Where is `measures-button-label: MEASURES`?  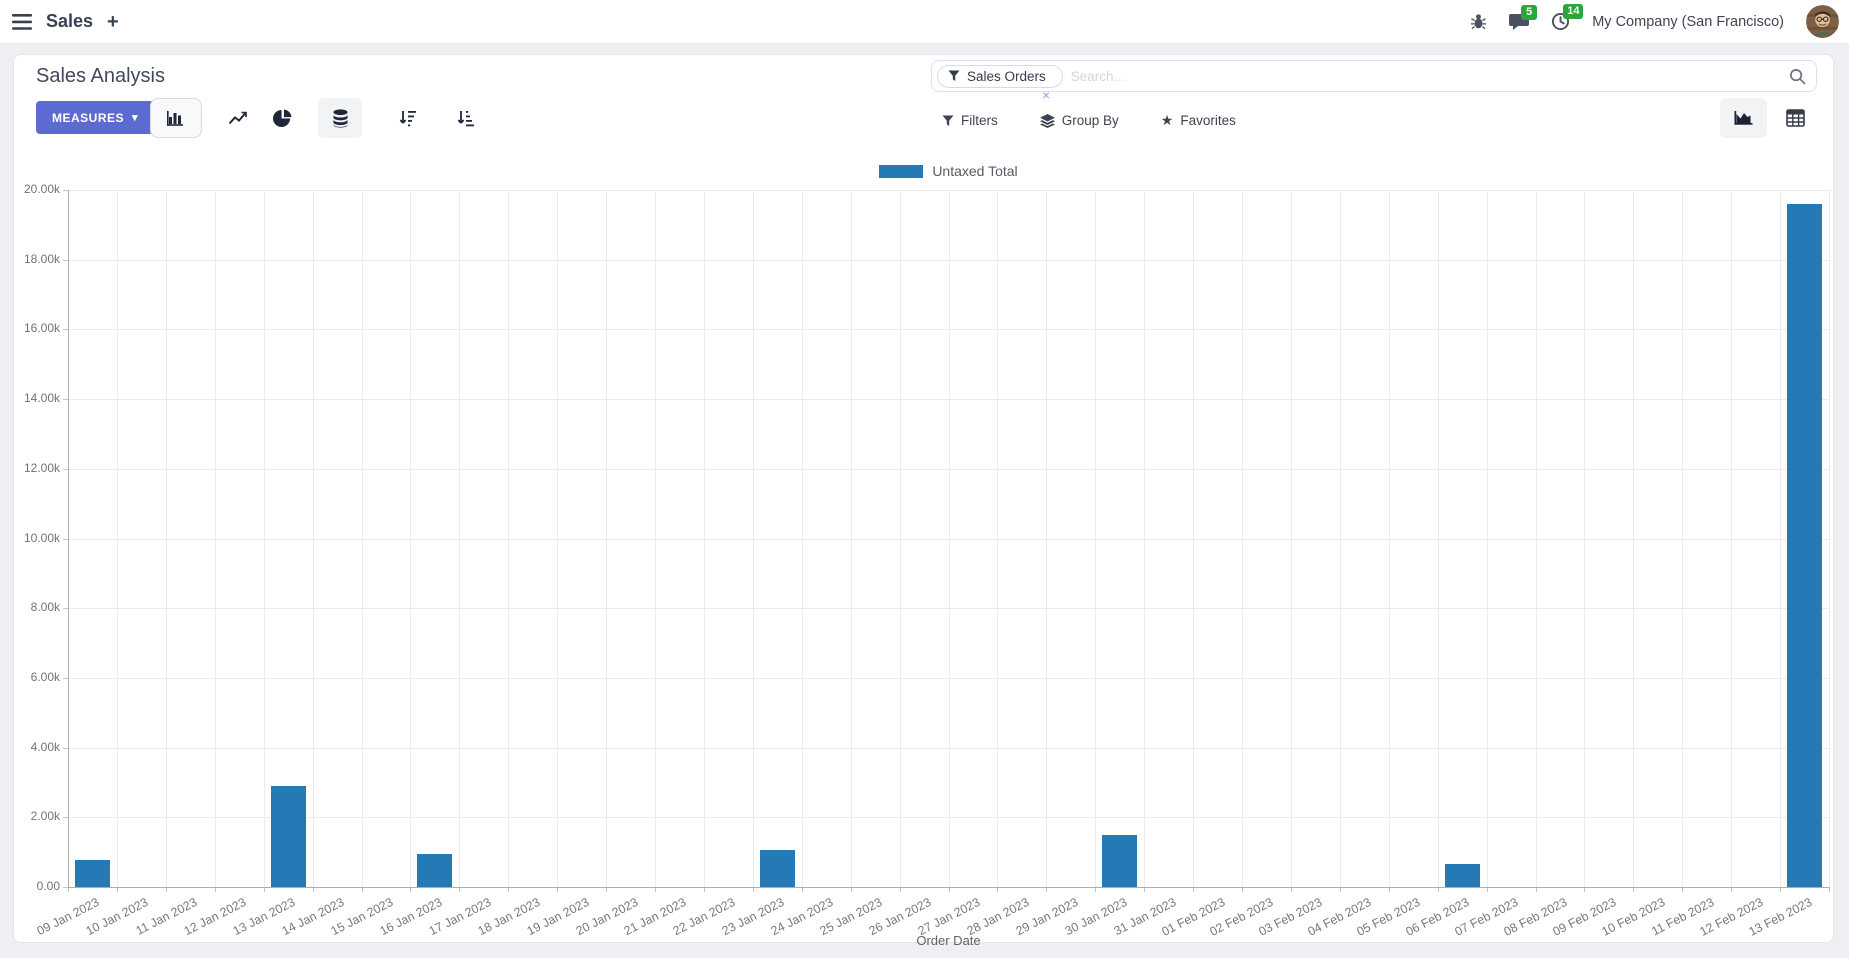
measures-button-label: MEASURES is located at coordinates (88, 117).